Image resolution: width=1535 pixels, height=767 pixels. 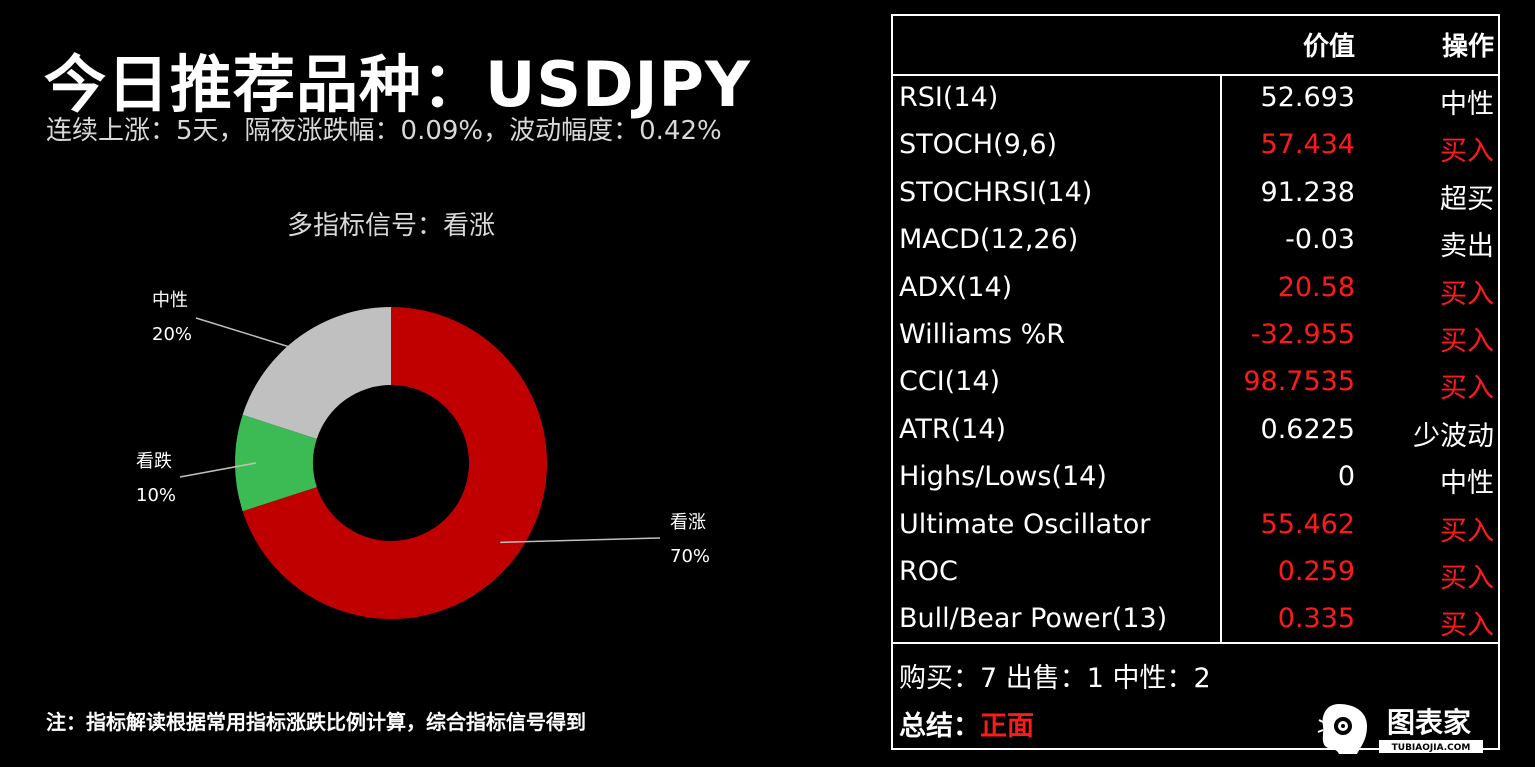 What do you see at coordinates (1467, 199) in the screenshot?
I see `indicator-action: 超买` at bounding box center [1467, 199].